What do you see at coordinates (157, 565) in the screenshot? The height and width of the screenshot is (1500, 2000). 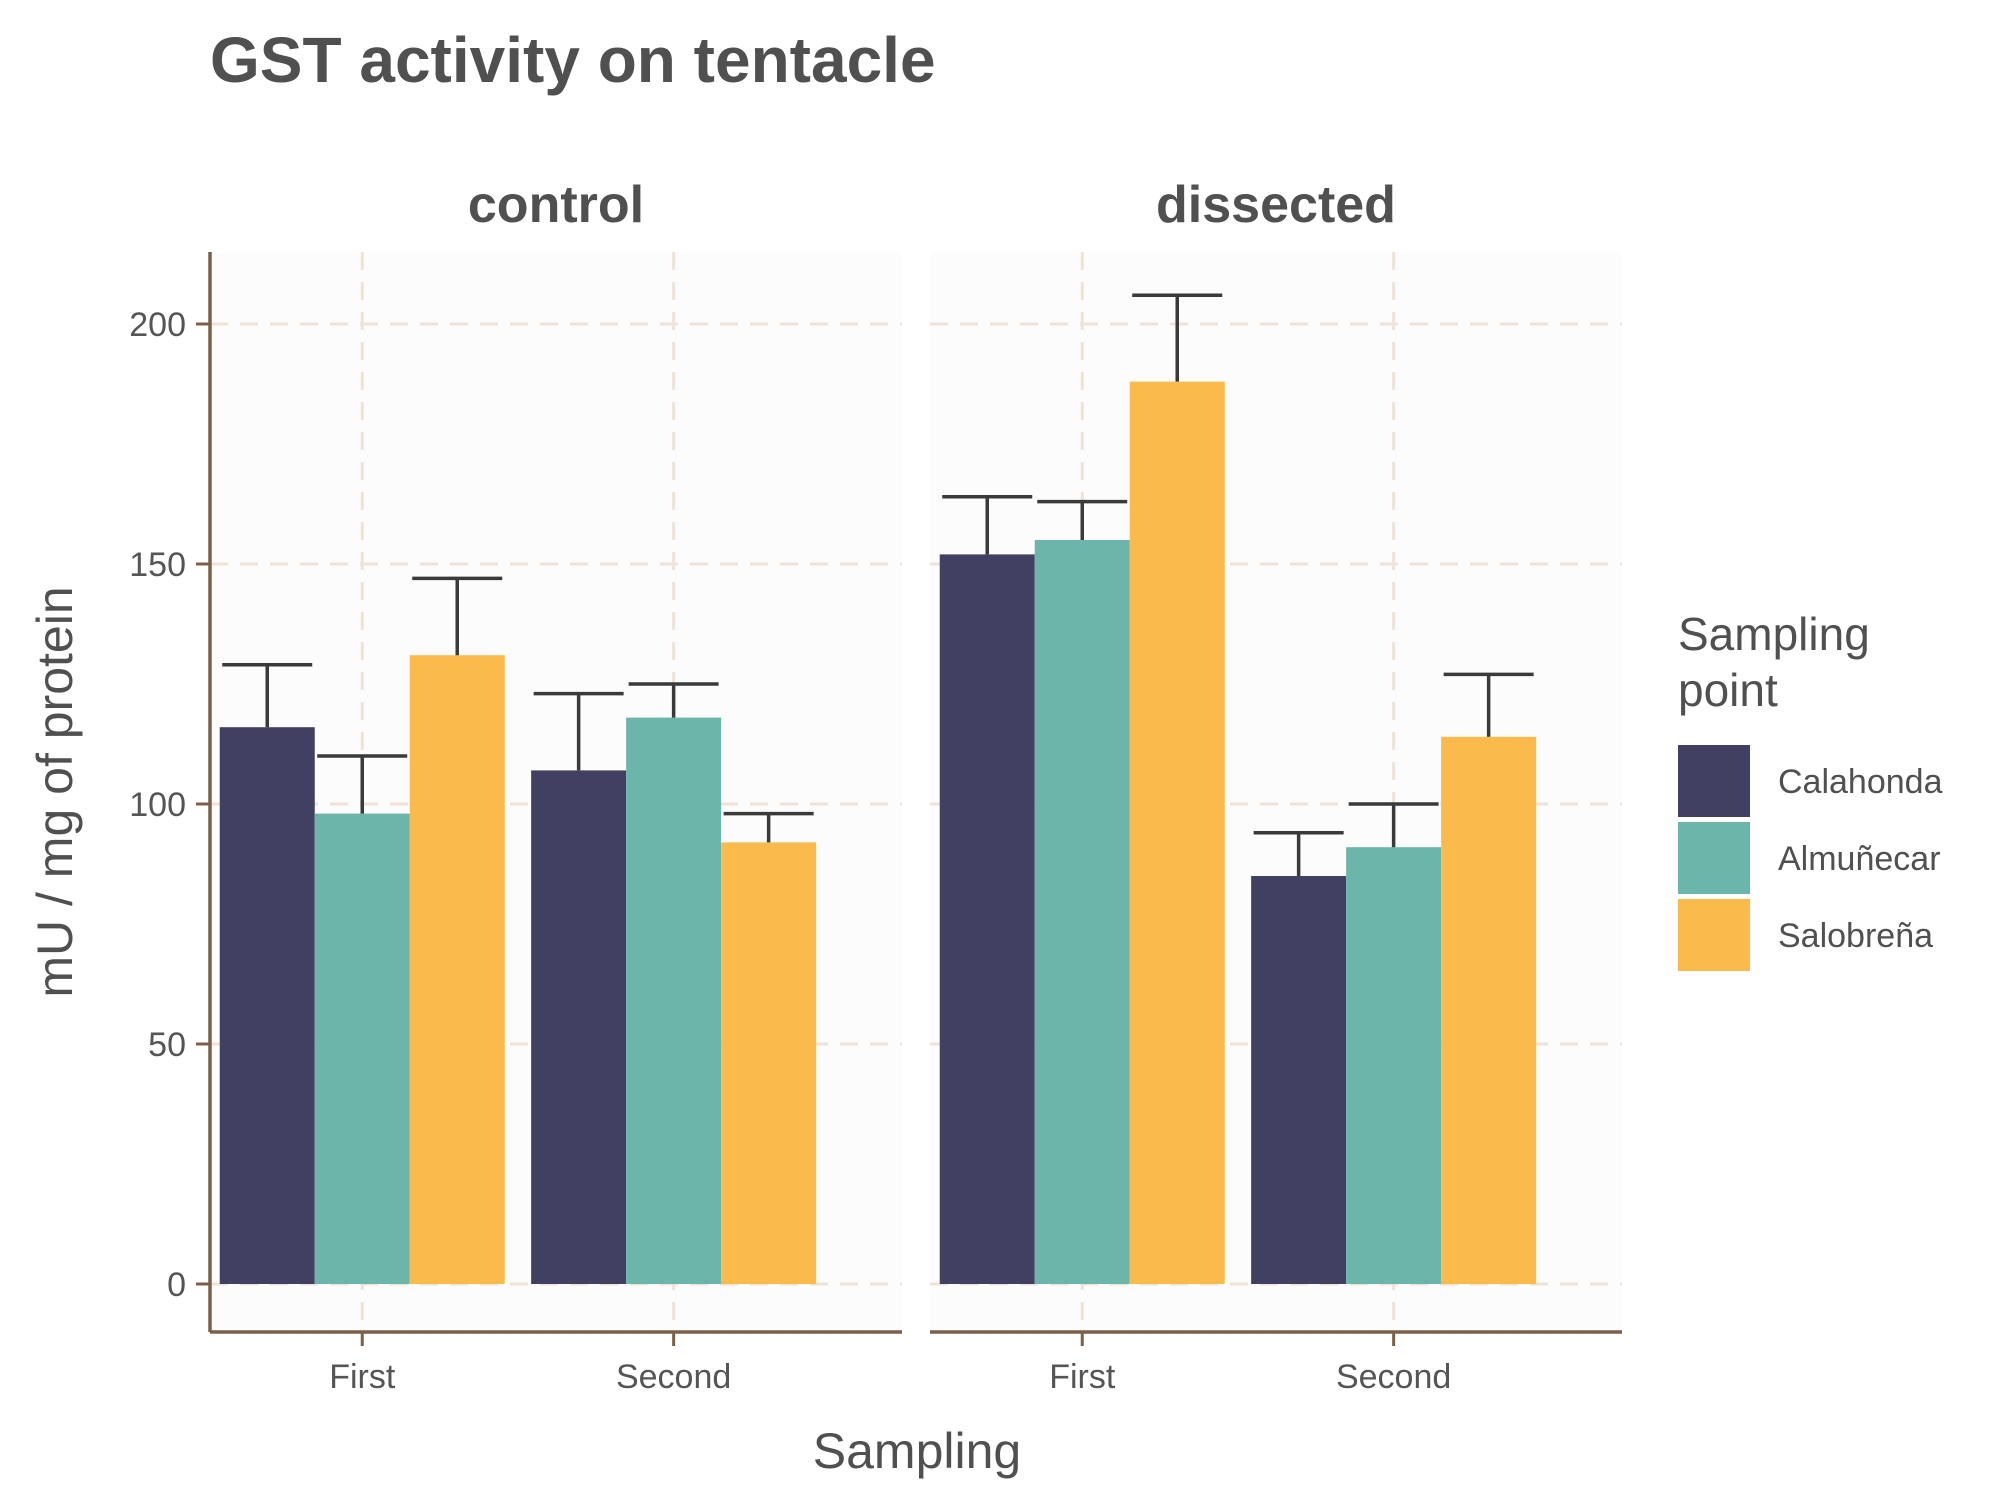 I see `y-tick-label: 150` at bounding box center [157, 565].